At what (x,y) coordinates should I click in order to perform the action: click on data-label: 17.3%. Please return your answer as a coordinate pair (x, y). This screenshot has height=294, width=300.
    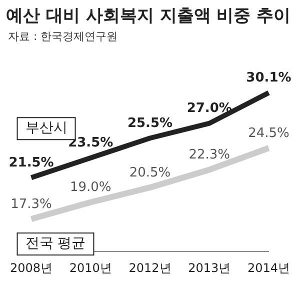
    Looking at the image, I should click on (31, 204).